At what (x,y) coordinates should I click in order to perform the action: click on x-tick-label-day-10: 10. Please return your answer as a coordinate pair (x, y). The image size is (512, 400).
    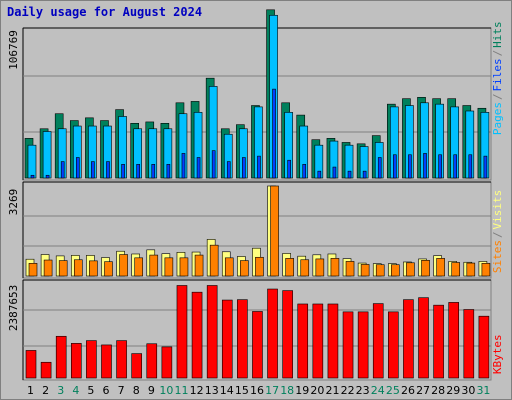
    Looking at the image, I should click on (166, 390).